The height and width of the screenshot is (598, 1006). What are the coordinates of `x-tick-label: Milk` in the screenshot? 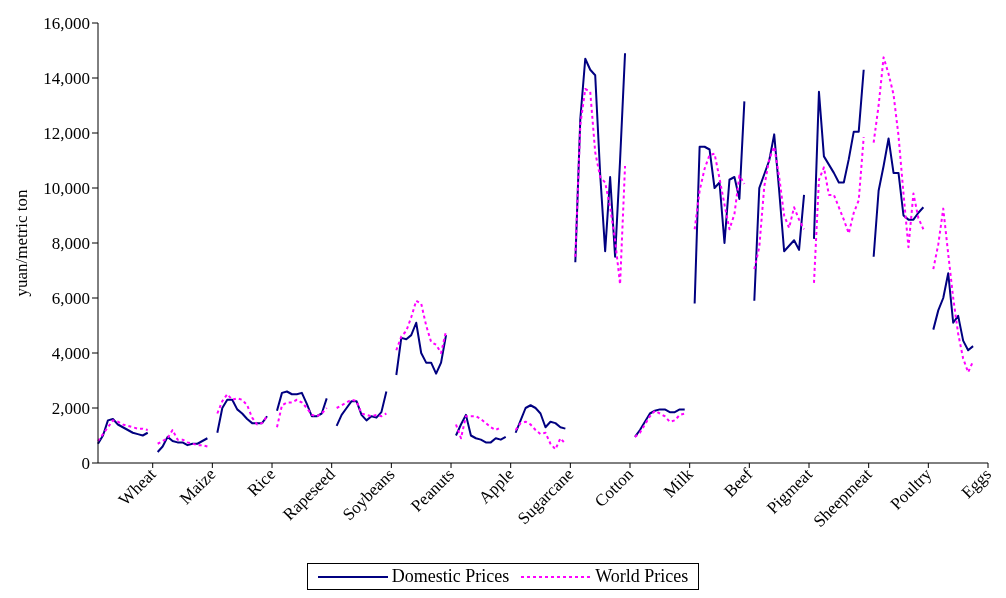 It's located at (678, 483).